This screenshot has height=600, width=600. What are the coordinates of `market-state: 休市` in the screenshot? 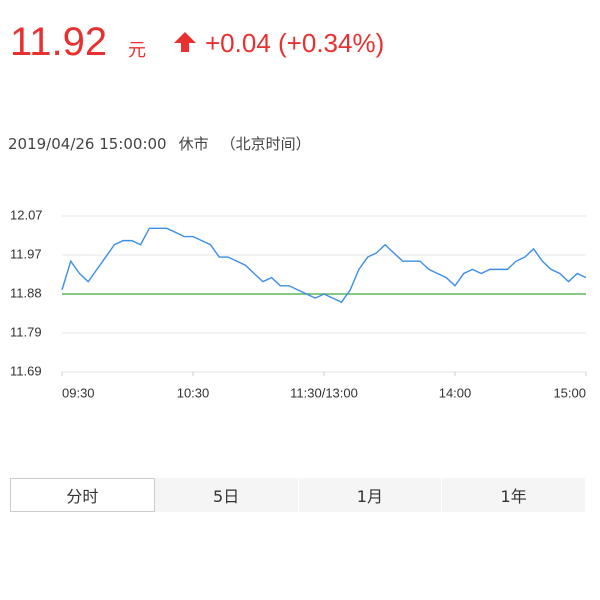 It's located at (193, 144).